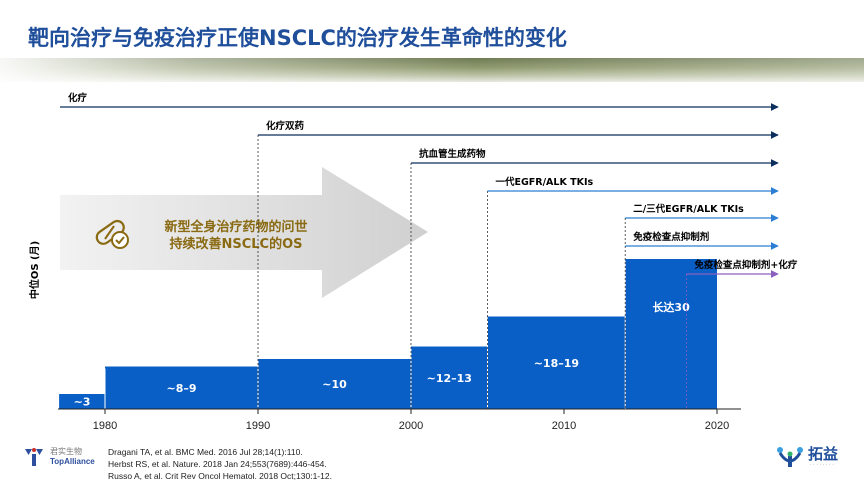 The height and width of the screenshot is (486, 864). Describe the element at coordinates (112, 234) in the screenshot. I see `pill-icon` at that location.